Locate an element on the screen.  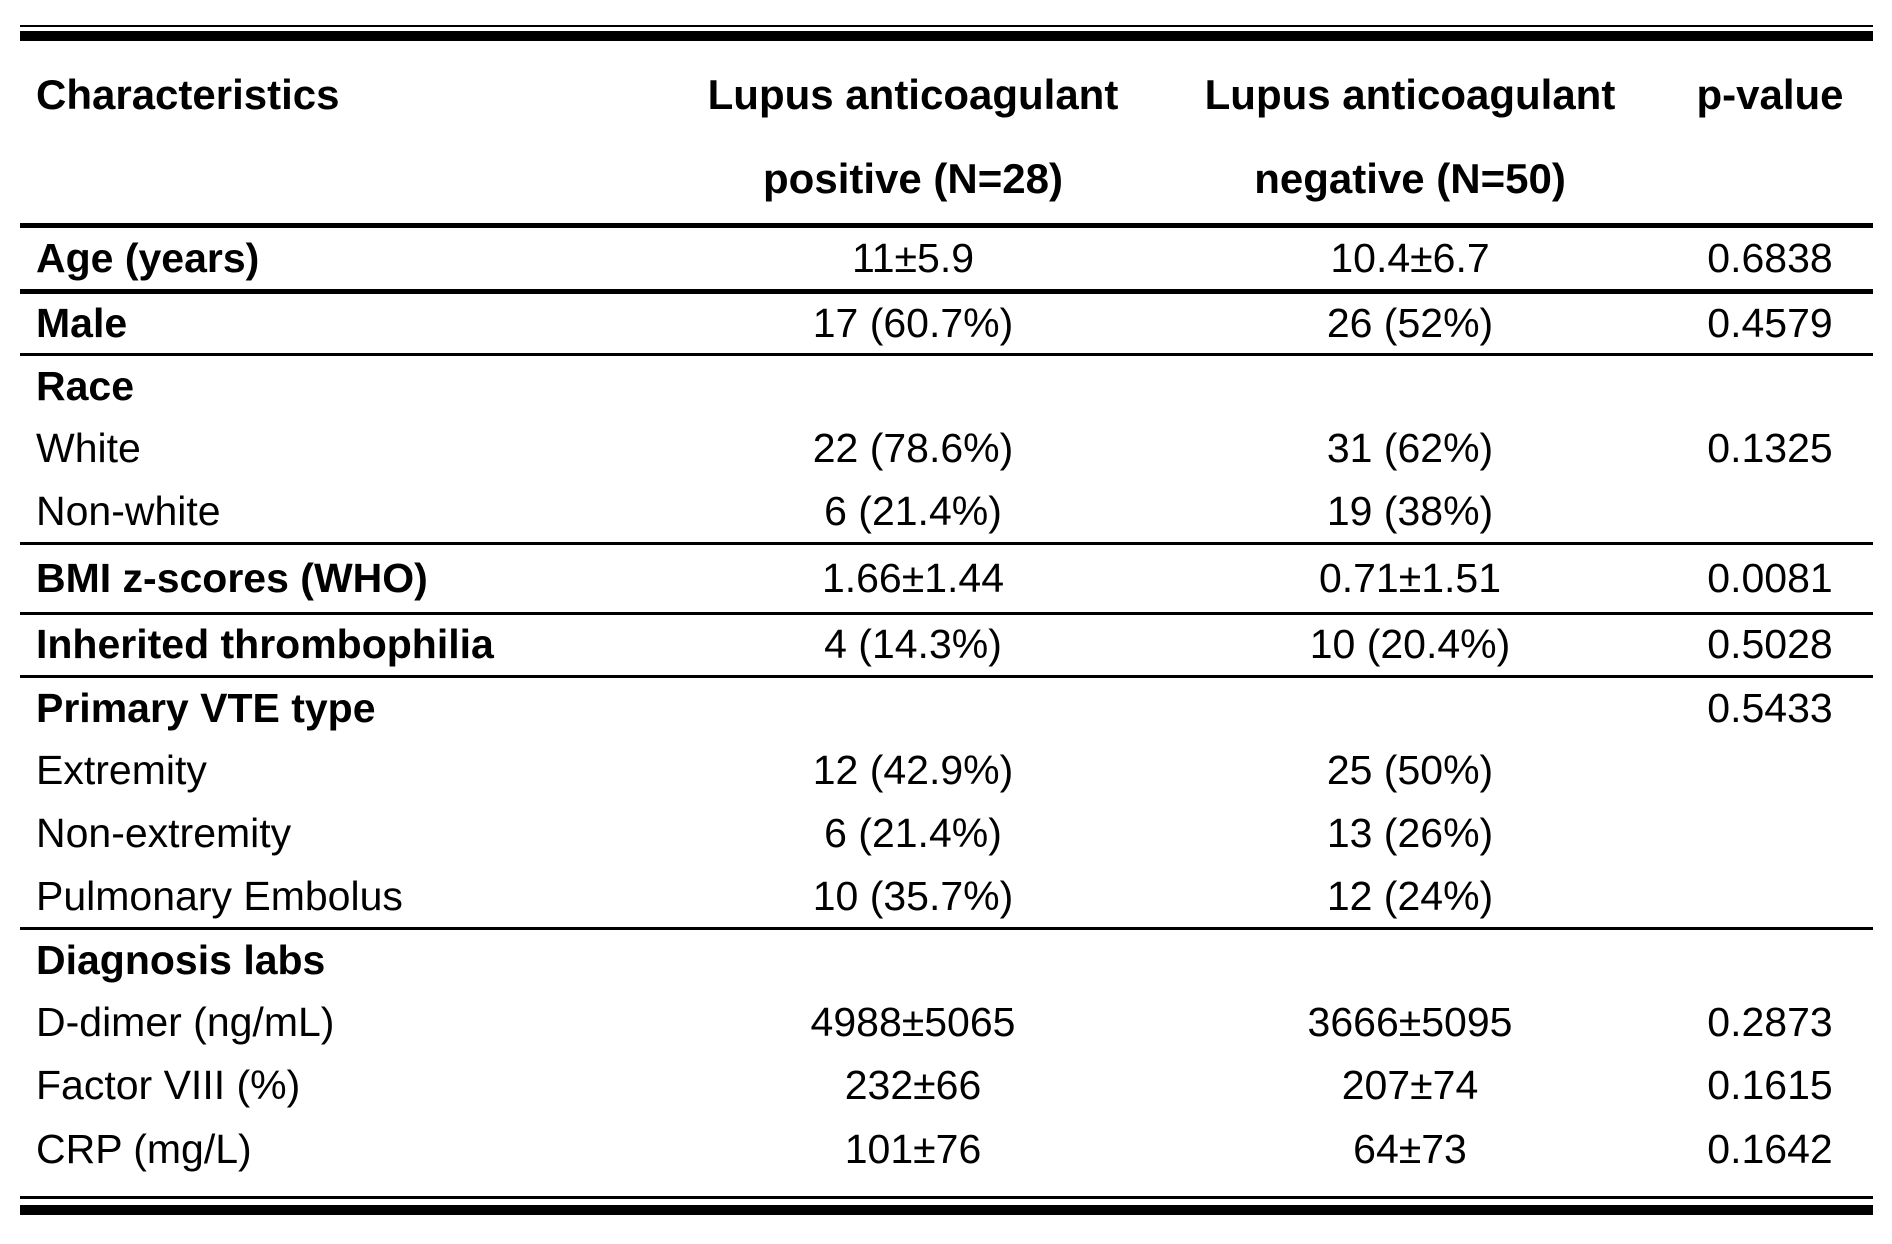
row-label: White is located at coordinates (88, 448).